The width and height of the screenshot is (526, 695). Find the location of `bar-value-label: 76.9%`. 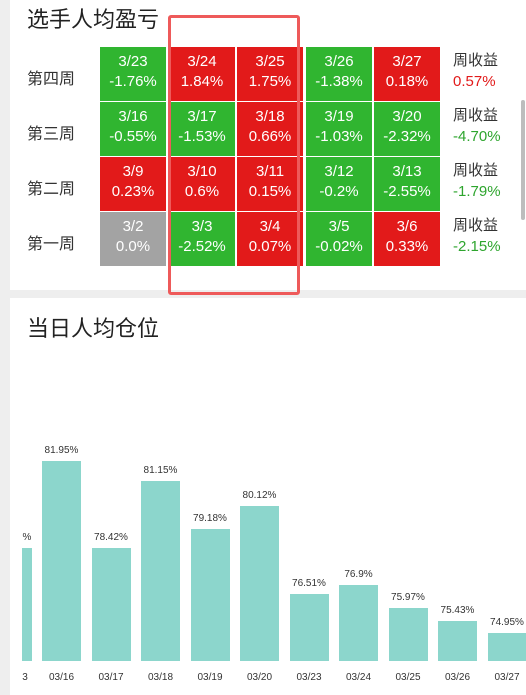

bar-value-label: 76.9% is located at coordinates (358, 574).